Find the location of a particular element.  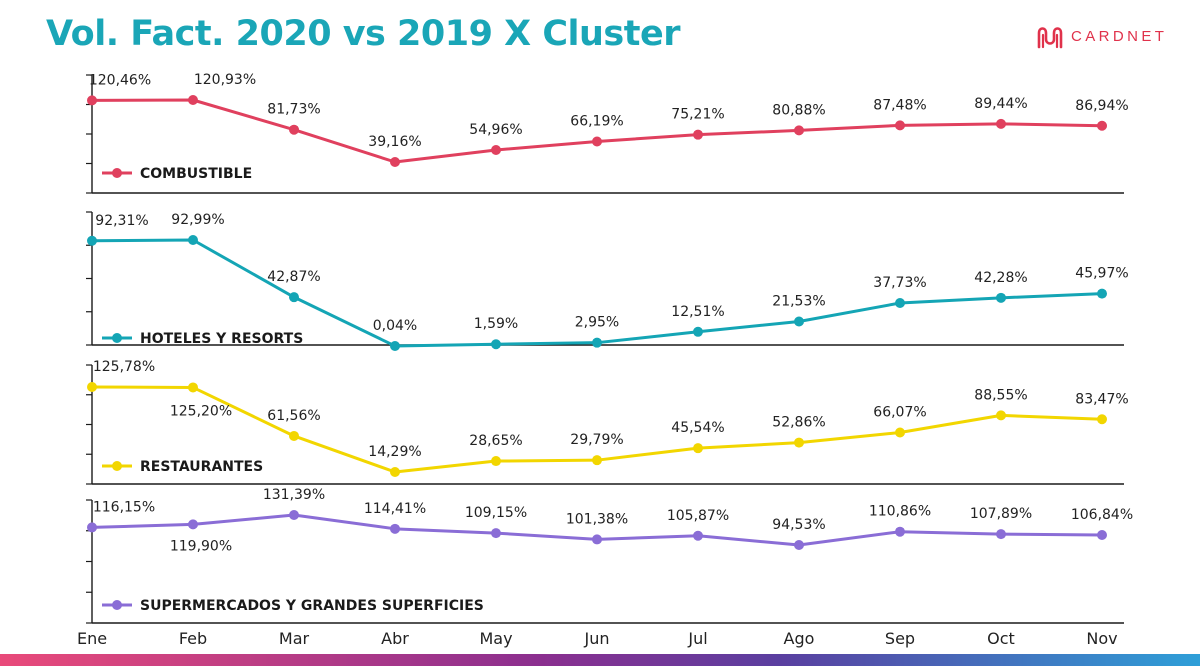

data-label-hoteles: 92,31% is located at coordinates (121, 221).